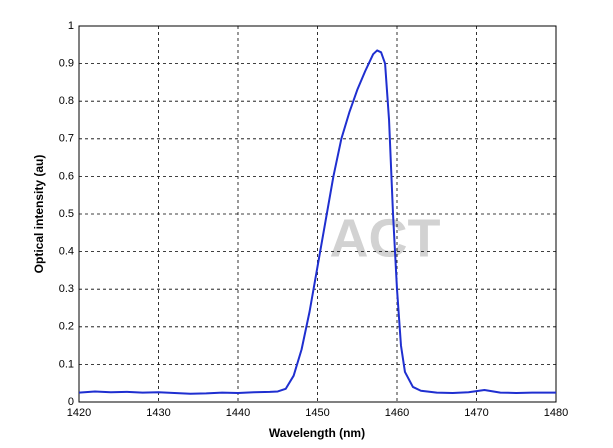  I want to click on y-tick-label: 0.8, so click(66, 101).